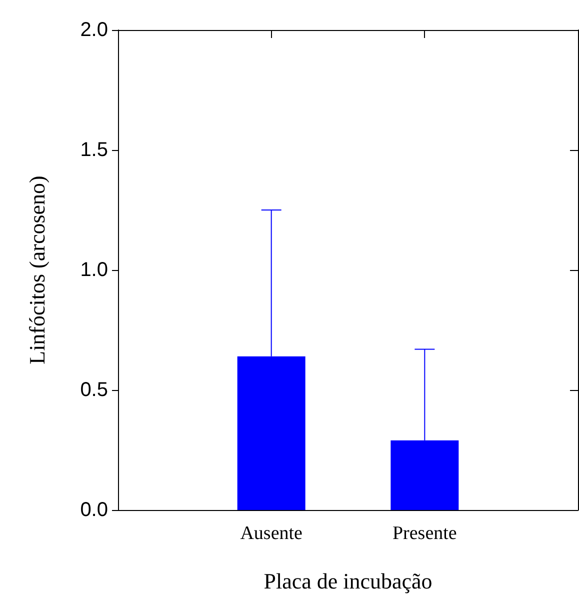 The image size is (579, 601). I want to click on y-tick-label: 2.0, so click(94, 30).